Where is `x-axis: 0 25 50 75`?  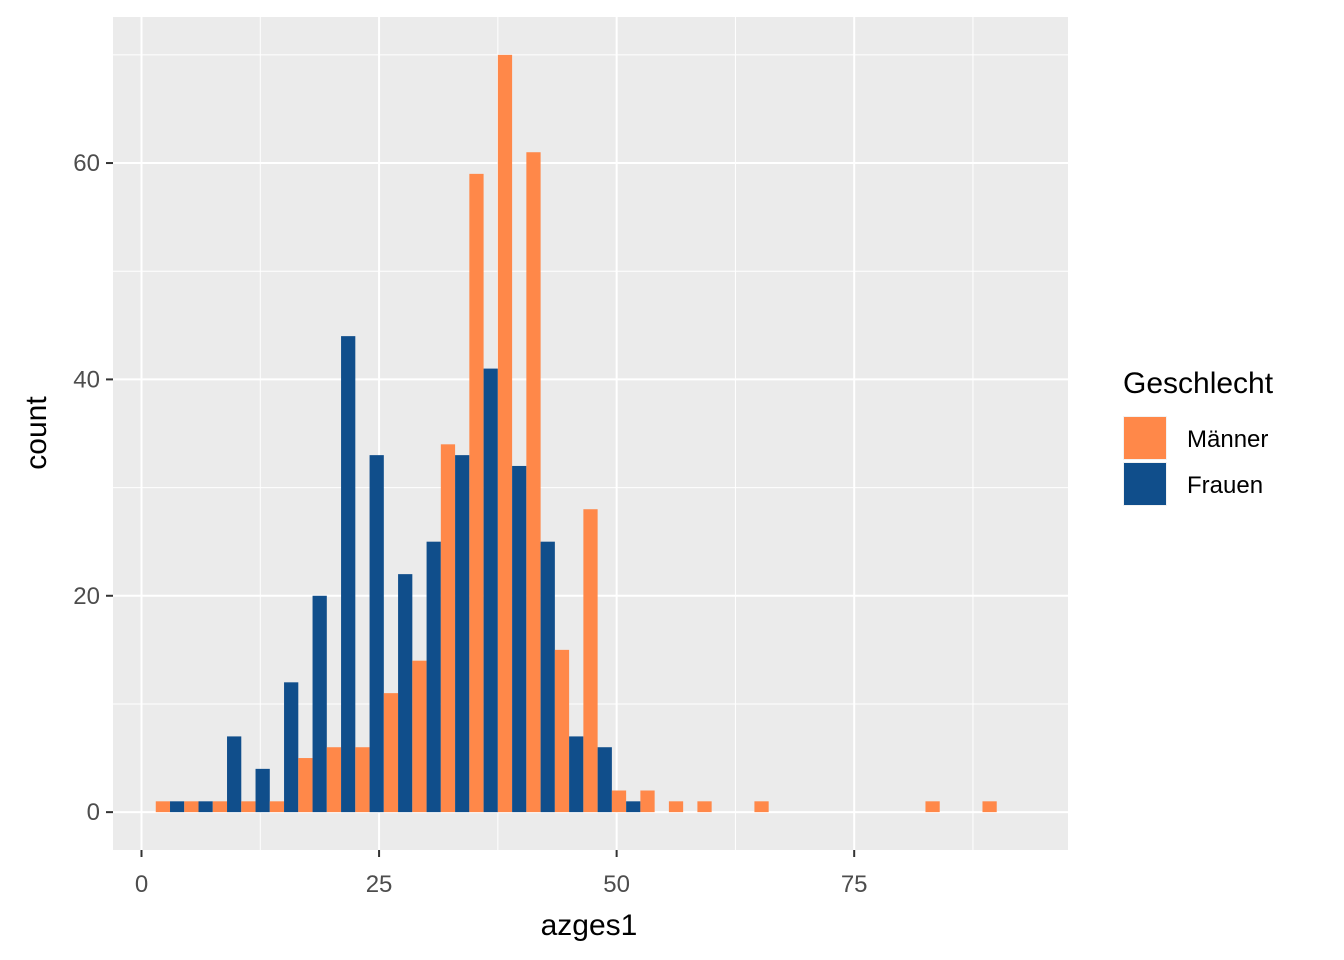 x-axis: 0 25 50 75 is located at coordinates (501, 874).